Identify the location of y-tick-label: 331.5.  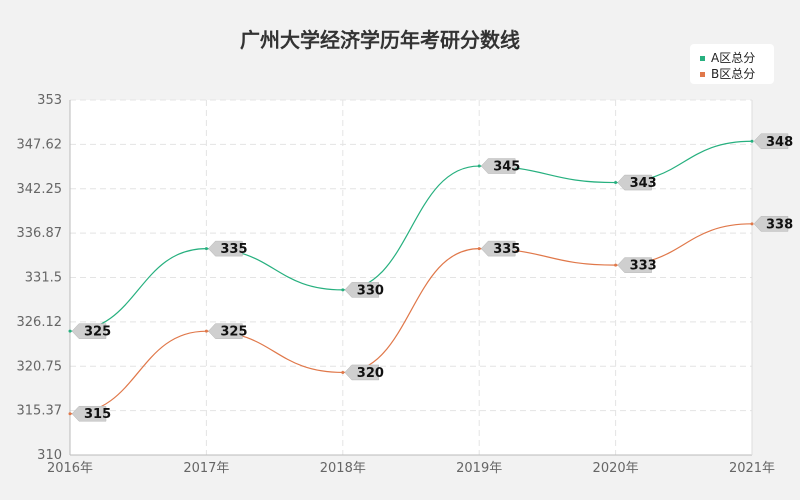
(43, 278).